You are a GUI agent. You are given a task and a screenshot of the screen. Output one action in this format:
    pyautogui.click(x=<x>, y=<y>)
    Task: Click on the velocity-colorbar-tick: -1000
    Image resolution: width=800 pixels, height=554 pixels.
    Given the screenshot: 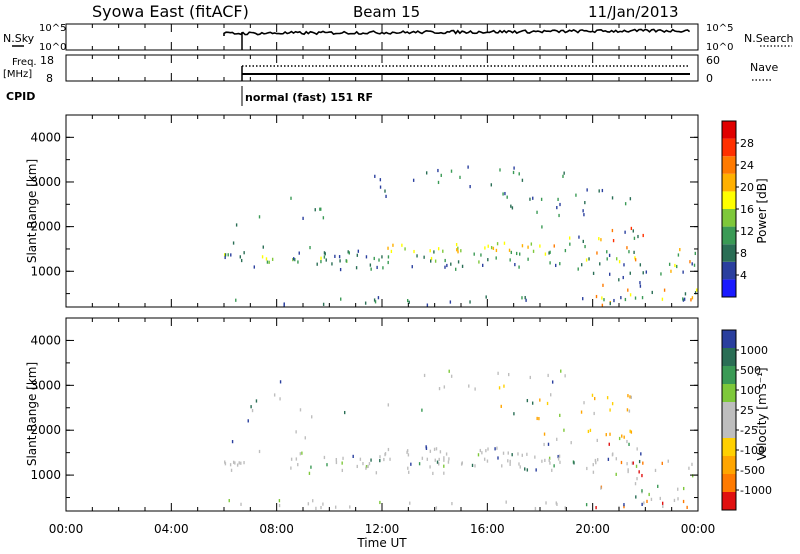 What is the action you would take?
    pyautogui.click(x=756, y=490)
    